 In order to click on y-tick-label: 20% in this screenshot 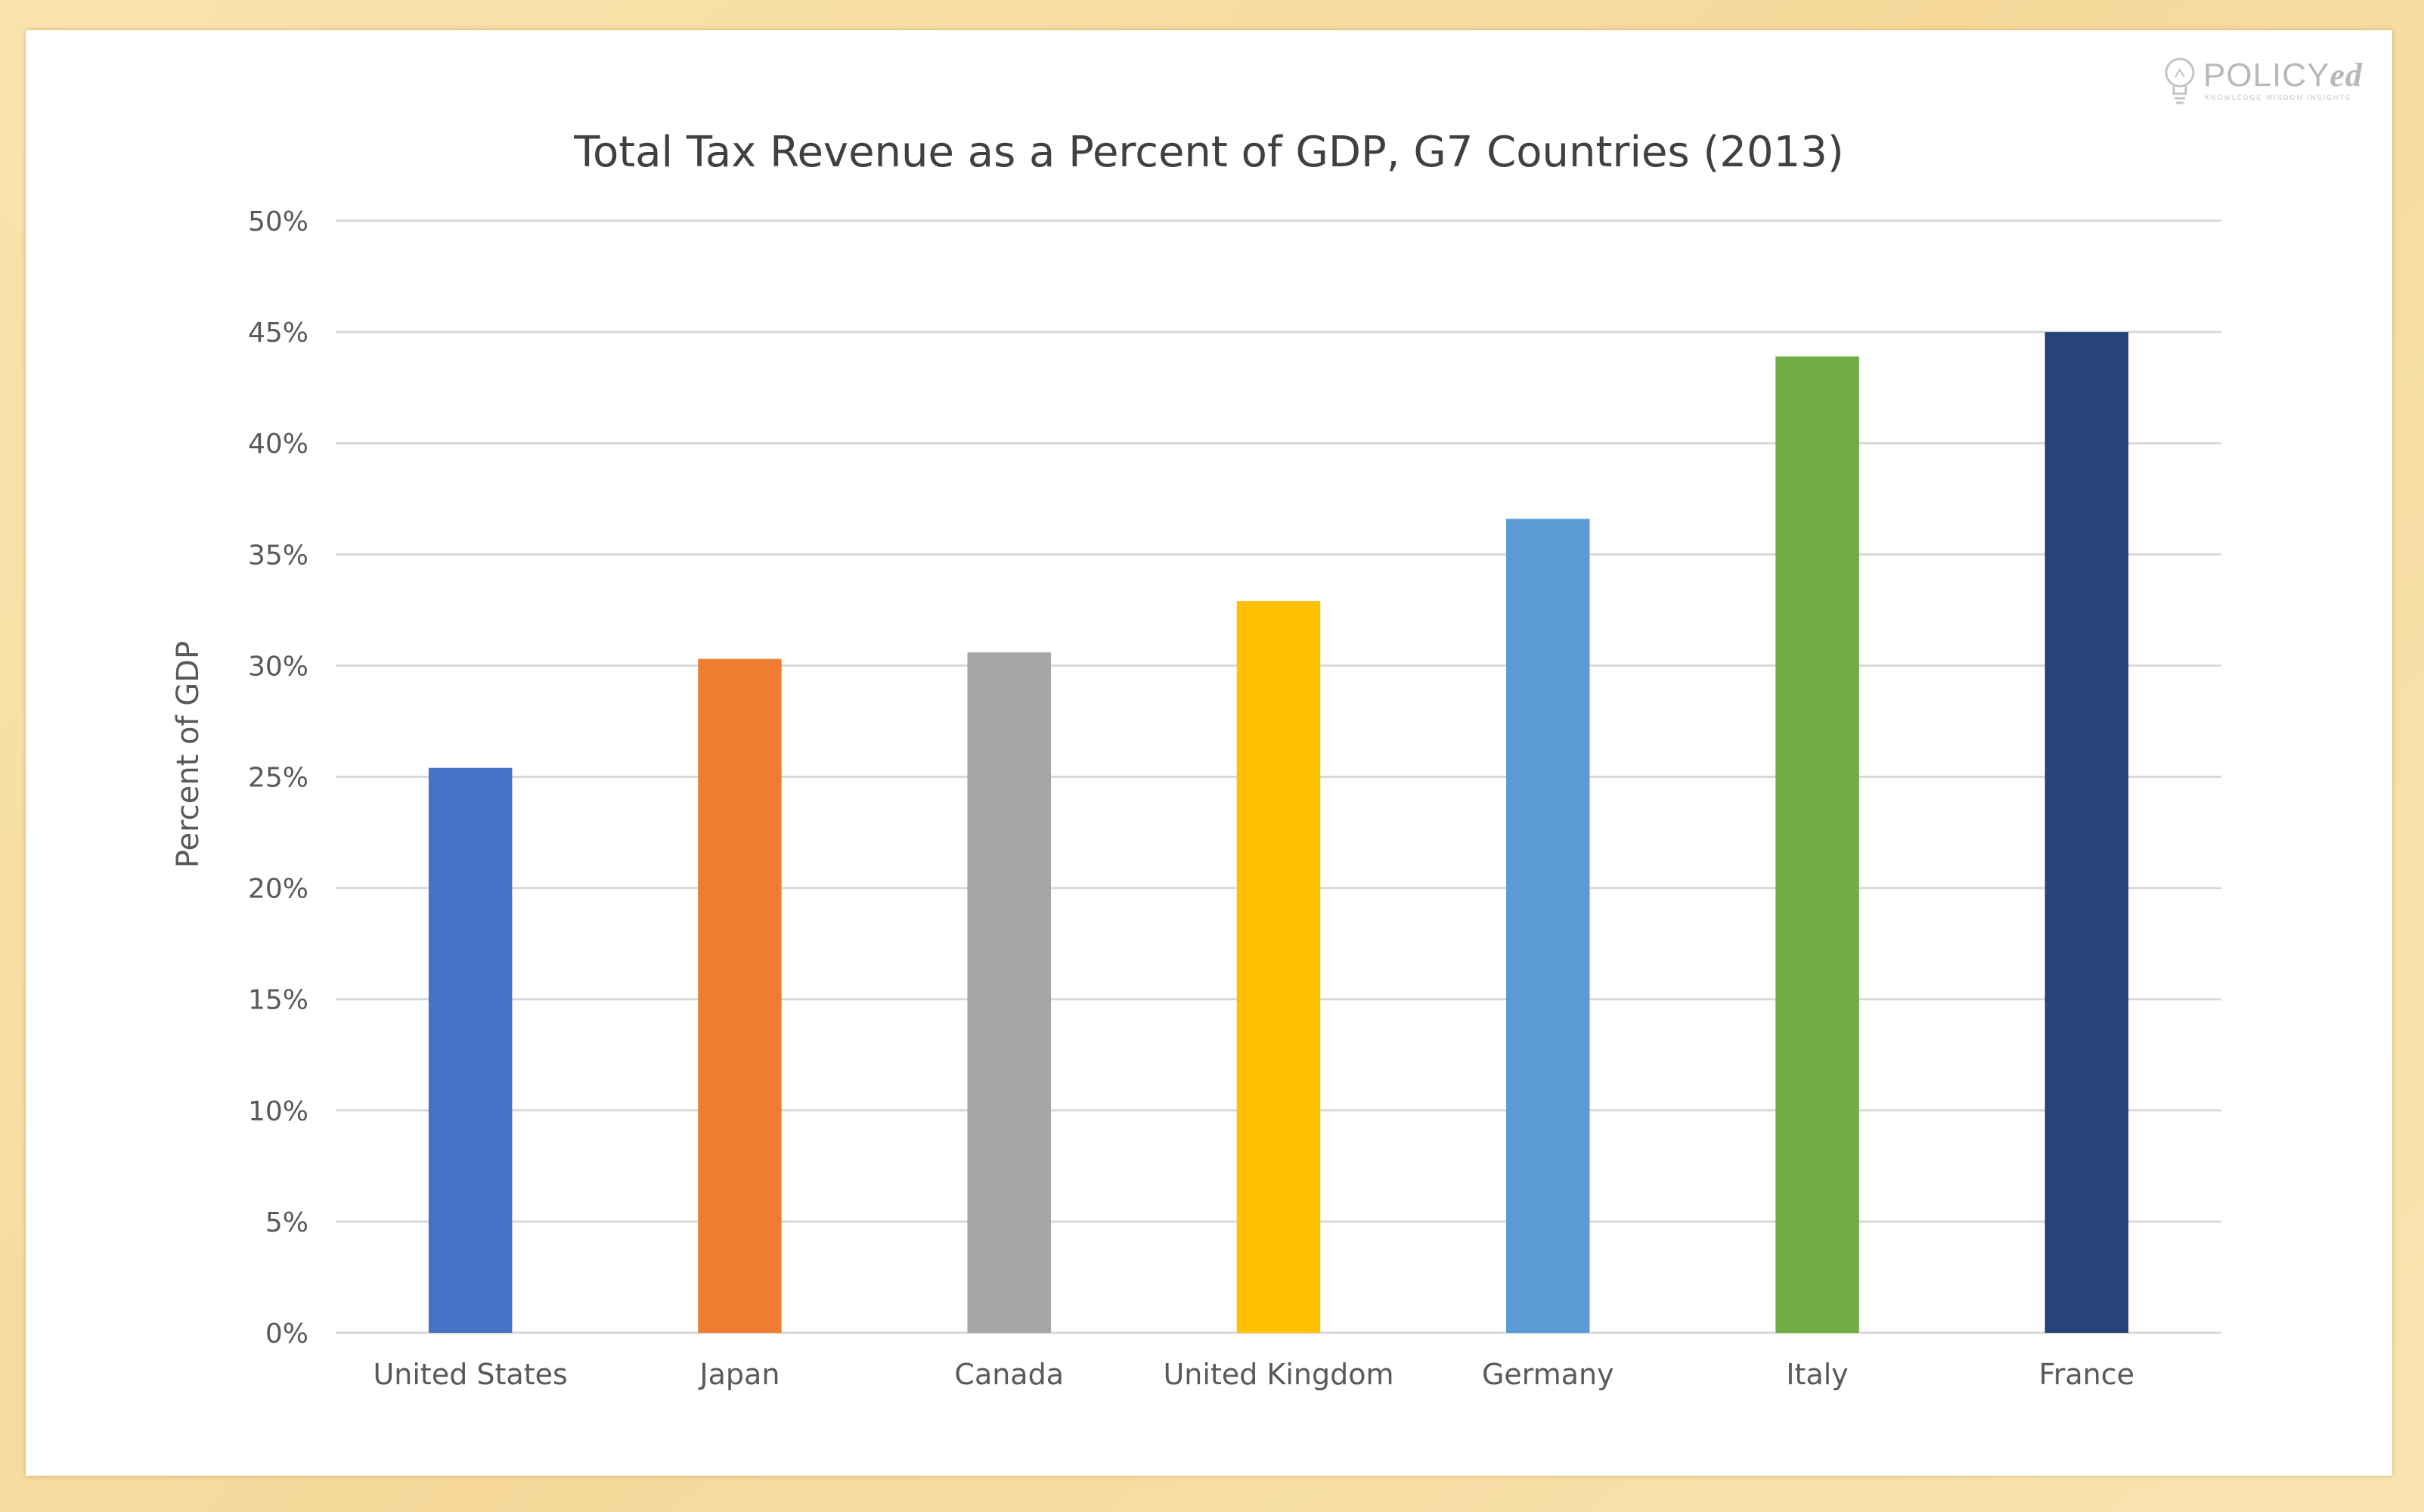, I will do `click(278, 890)`.